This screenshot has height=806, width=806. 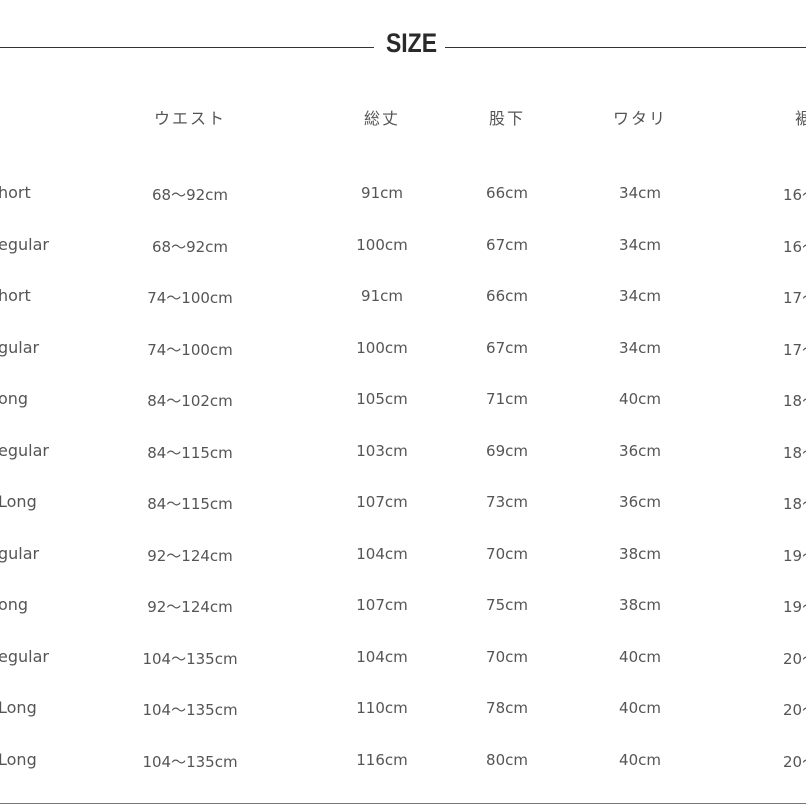 I want to click on column-header: 股下, so click(x=507, y=118).